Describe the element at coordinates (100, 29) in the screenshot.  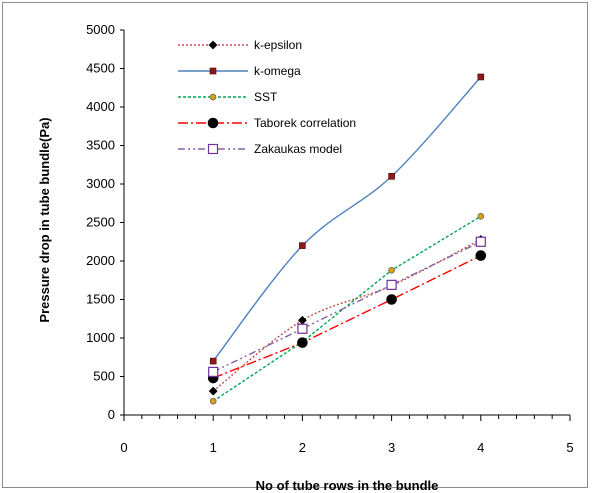
I see `y-tick-label: 5000` at that location.